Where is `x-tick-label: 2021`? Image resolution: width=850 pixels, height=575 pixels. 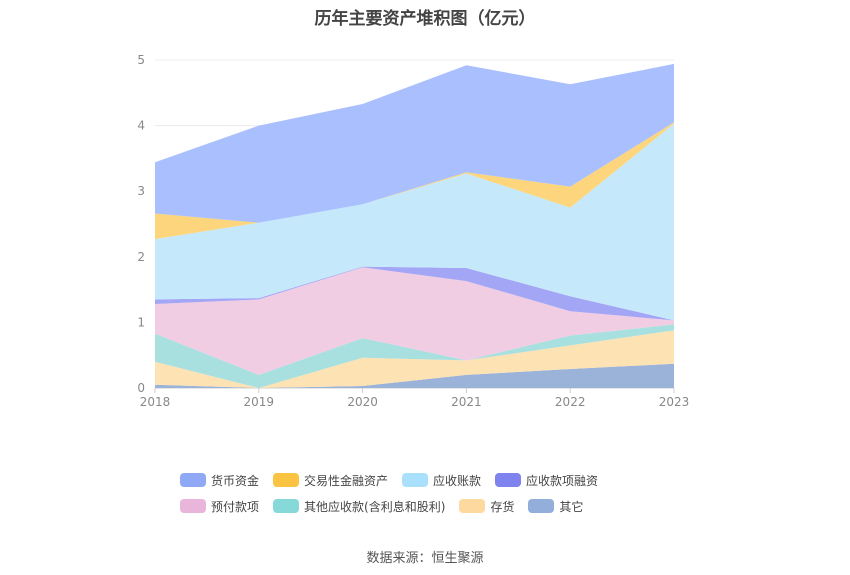
x-tick-label: 2021 is located at coordinates (466, 402).